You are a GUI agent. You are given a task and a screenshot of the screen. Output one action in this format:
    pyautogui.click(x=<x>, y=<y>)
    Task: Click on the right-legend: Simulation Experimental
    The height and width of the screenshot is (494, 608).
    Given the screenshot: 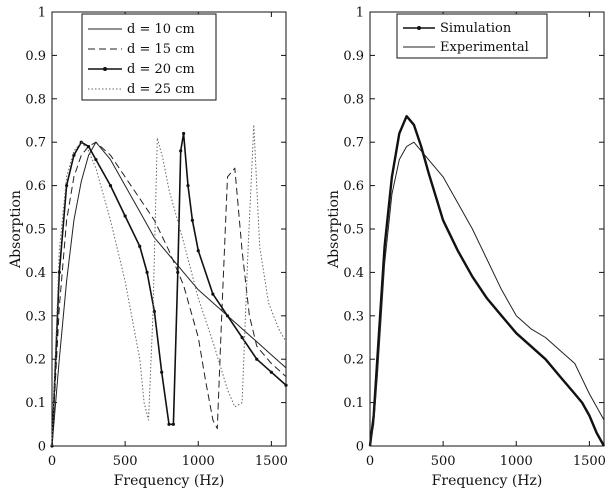 What is the action you would take?
    pyautogui.click(x=472, y=36)
    